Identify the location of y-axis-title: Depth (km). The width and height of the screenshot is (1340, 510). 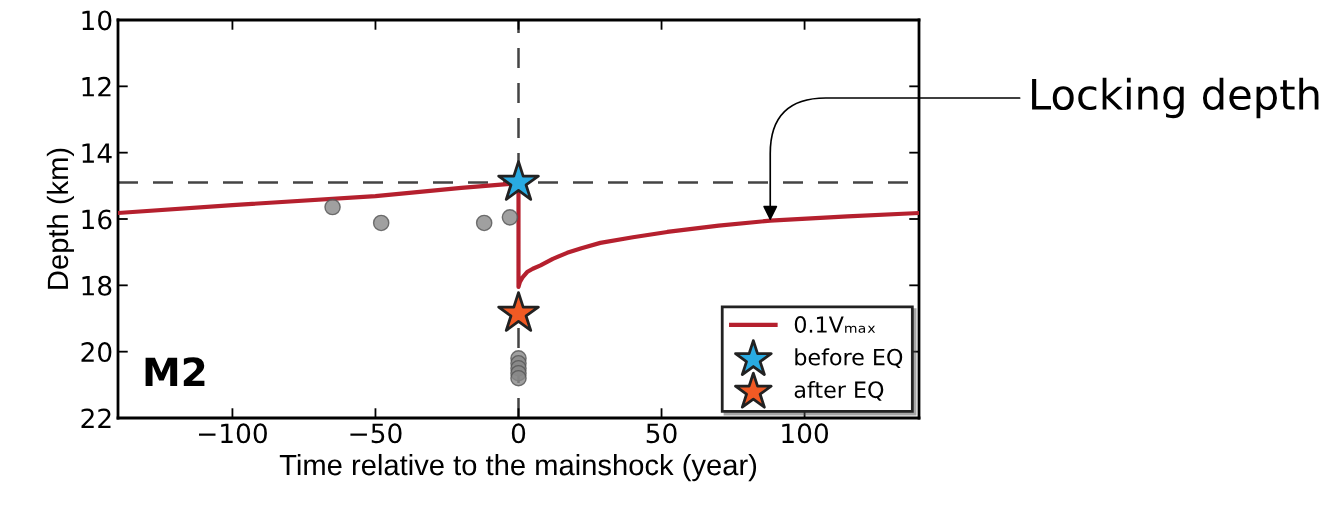
(60, 218).